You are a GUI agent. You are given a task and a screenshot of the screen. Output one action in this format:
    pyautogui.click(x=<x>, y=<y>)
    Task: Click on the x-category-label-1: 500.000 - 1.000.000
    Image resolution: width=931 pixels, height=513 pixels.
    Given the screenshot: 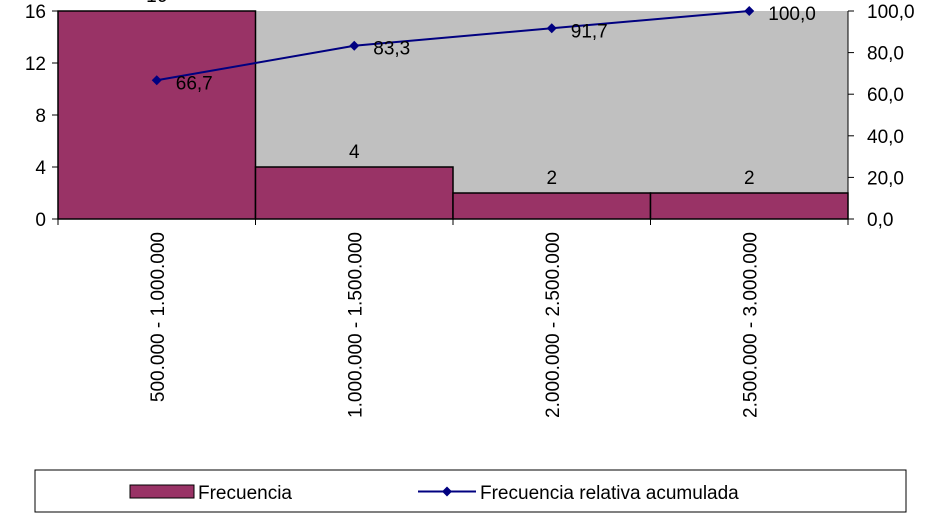 What is the action you would take?
    pyautogui.click(x=158, y=317)
    